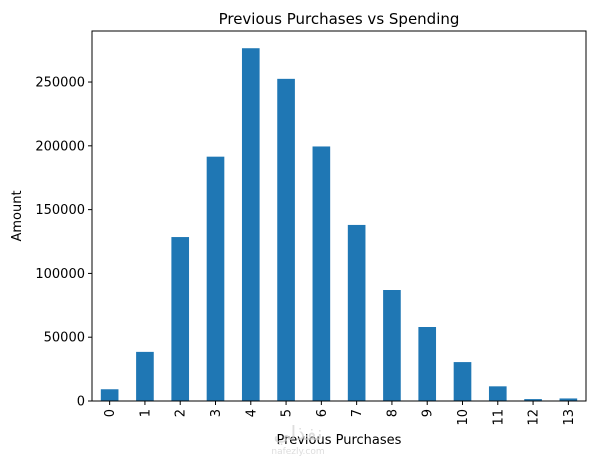  Describe the element at coordinates (17, 215) in the screenshot. I see `y-axis-label: Amount` at that location.